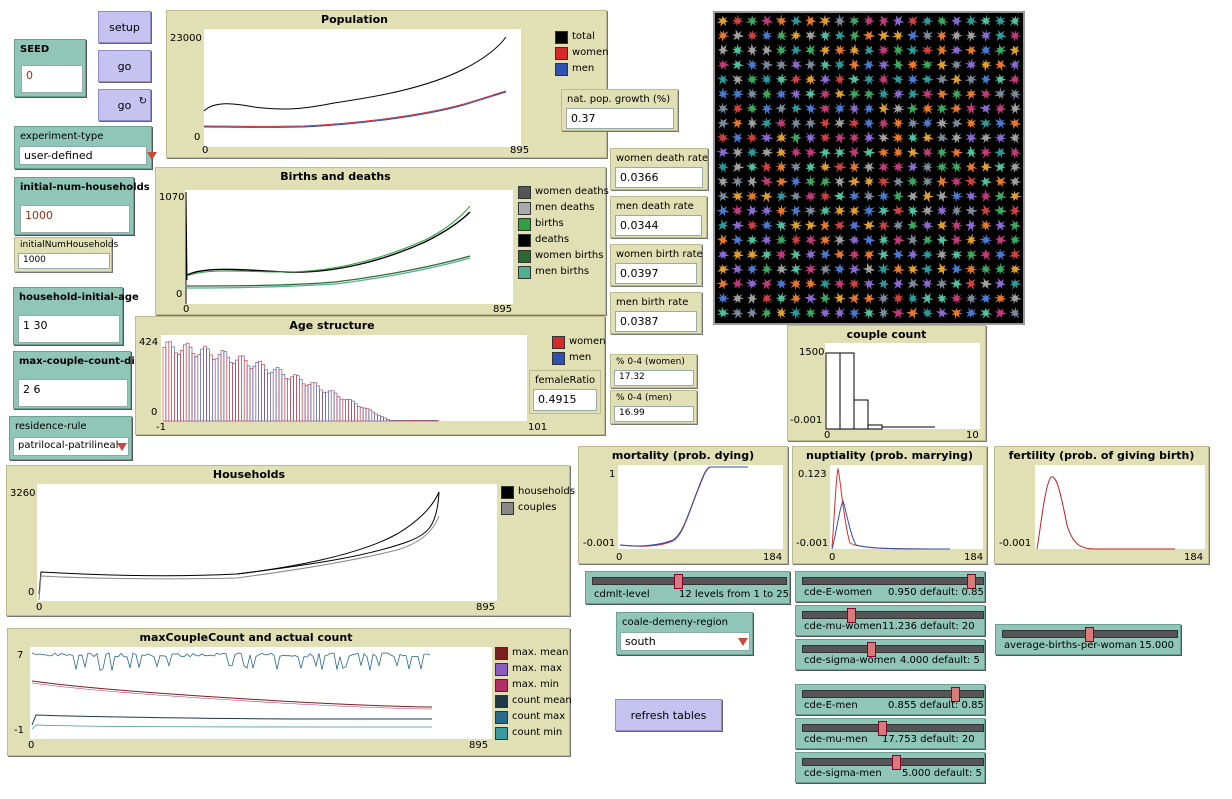 This screenshot has height=799, width=1232. I want to click on go-once-button: go, so click(124, 66).